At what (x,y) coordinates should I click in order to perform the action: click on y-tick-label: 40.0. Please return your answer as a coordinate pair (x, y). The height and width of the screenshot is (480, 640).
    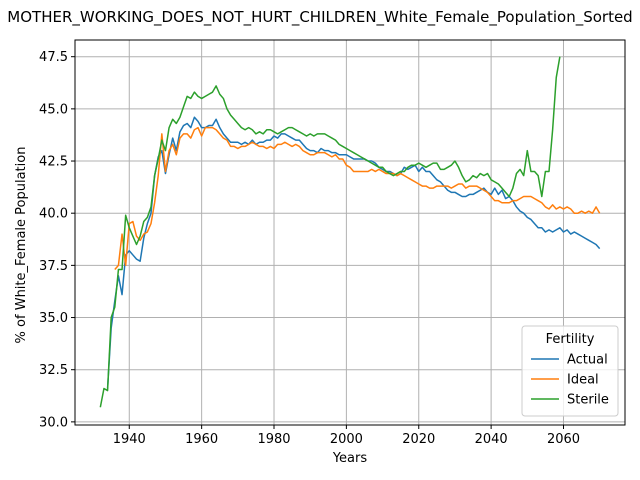
    Looking at the image, I should click on (53, 214).